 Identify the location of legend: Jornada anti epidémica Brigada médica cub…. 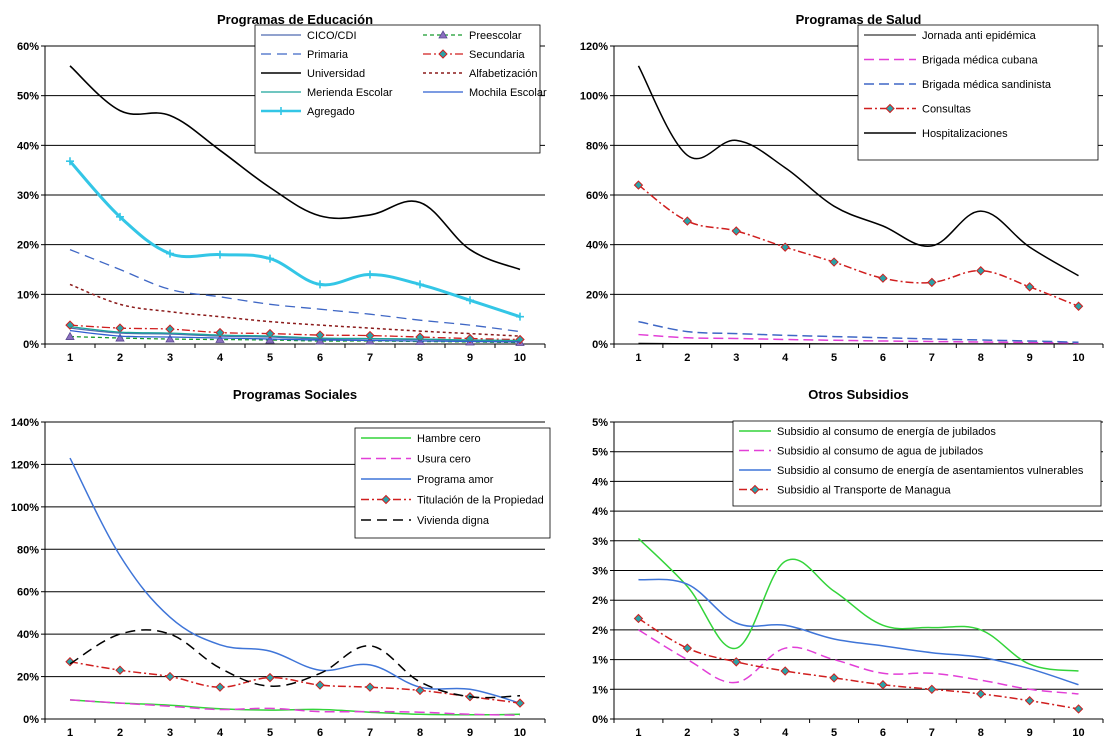
(978, 92).